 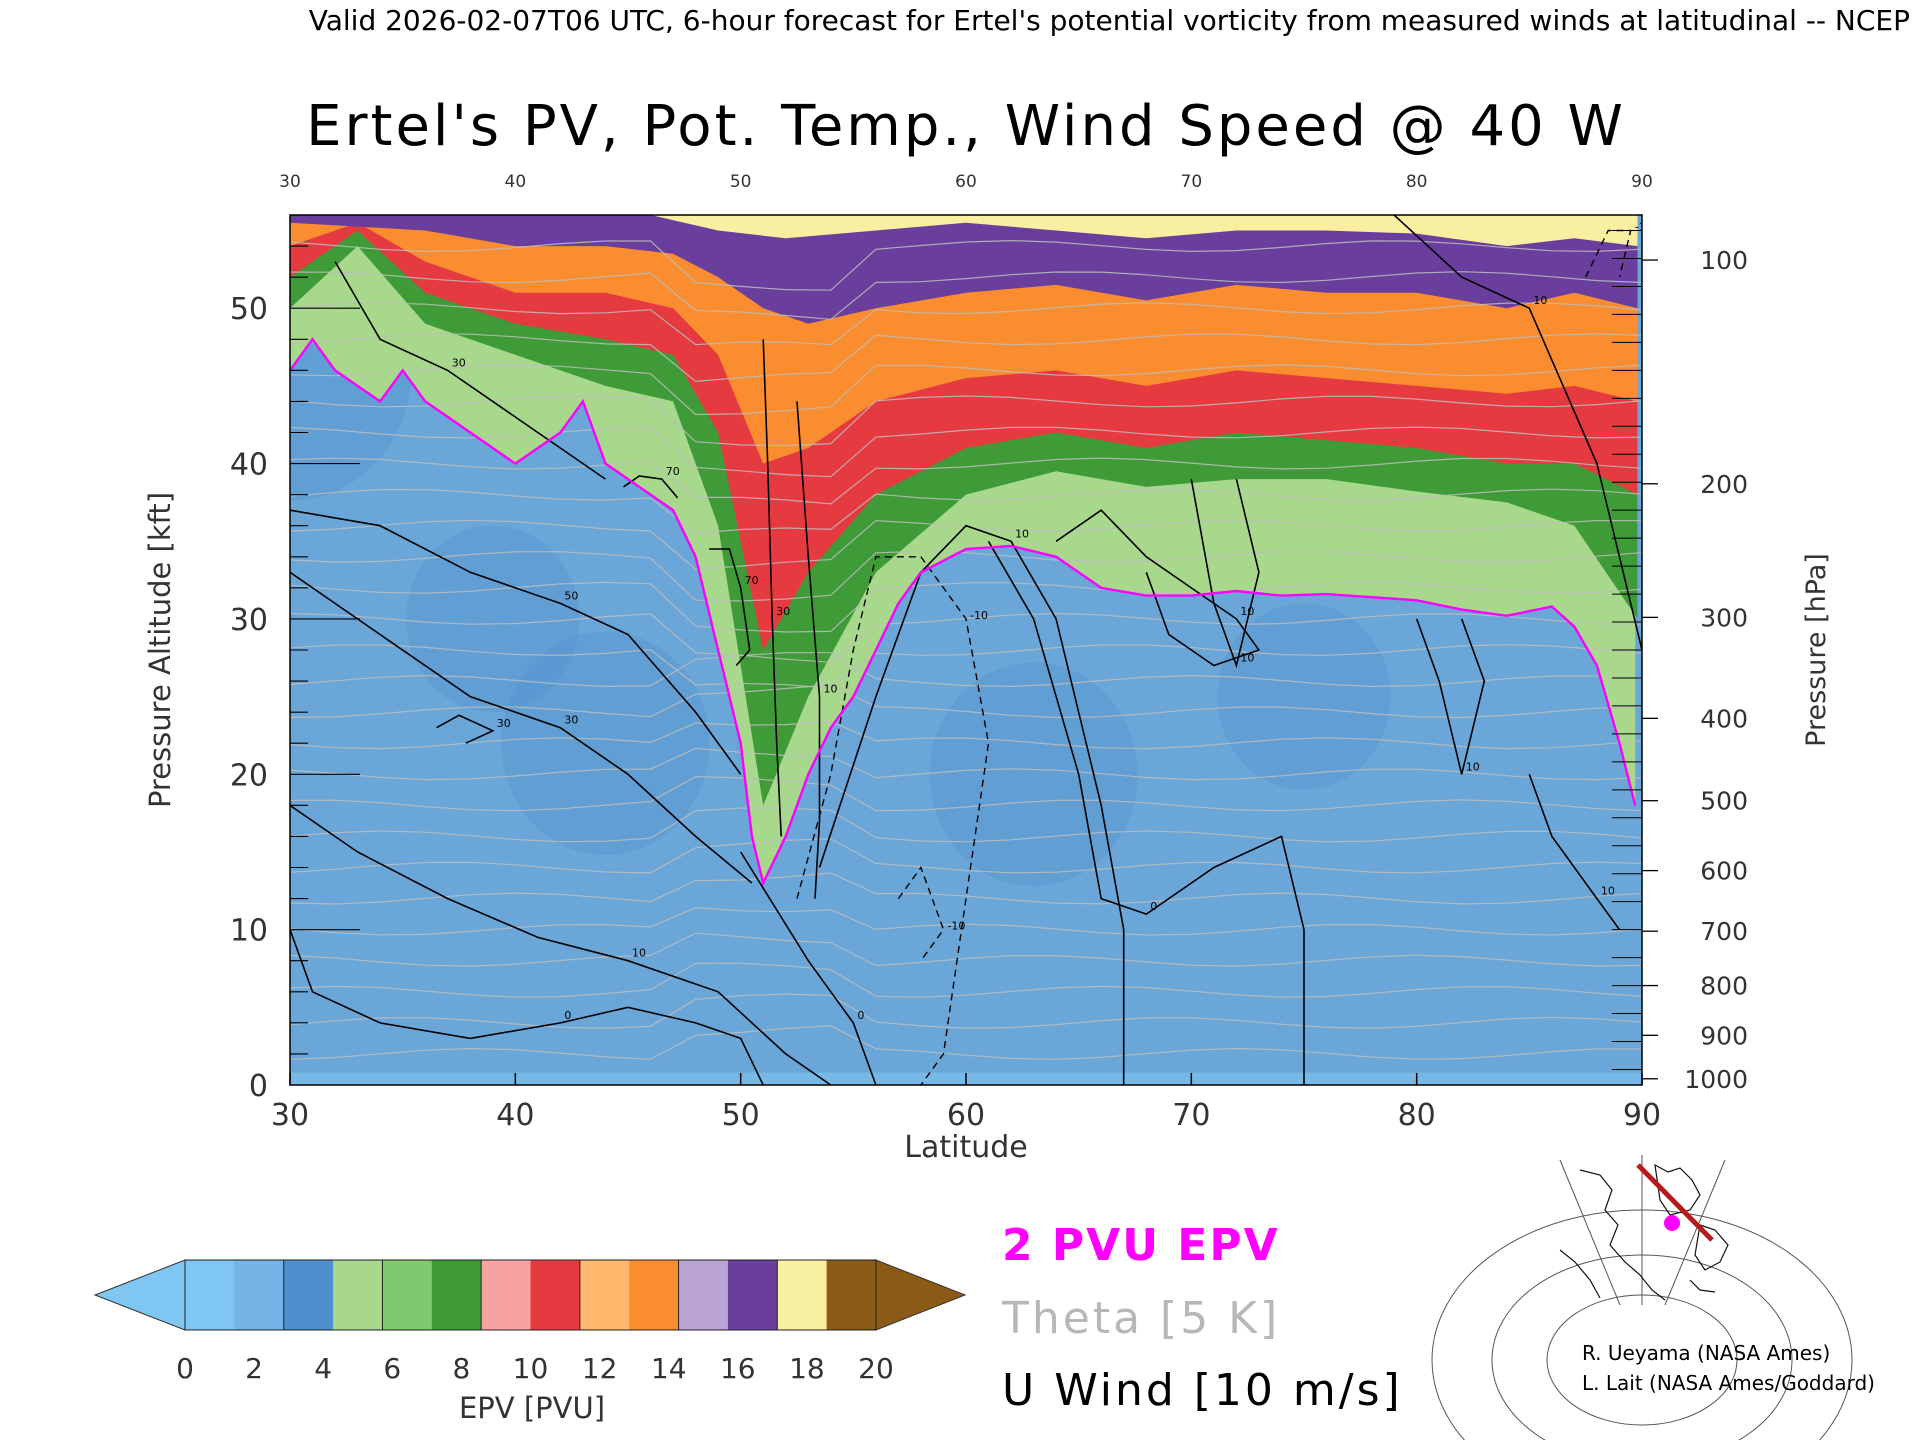 What do you see at coordinates (571, 720) in the screenshot?
I see `uwind-label-3: 30` at bounding box center [571, 720].